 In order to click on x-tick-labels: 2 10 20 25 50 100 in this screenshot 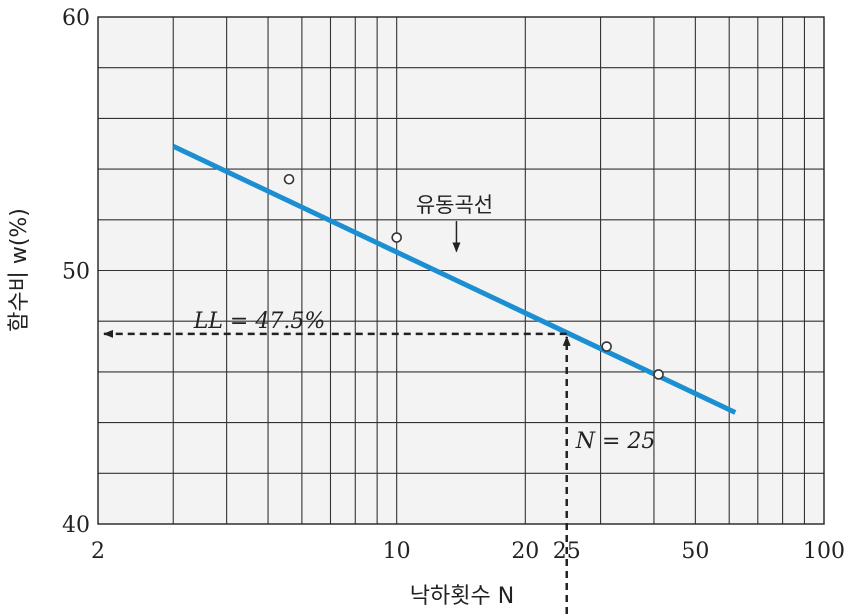, I will do `click(468, 551)`.